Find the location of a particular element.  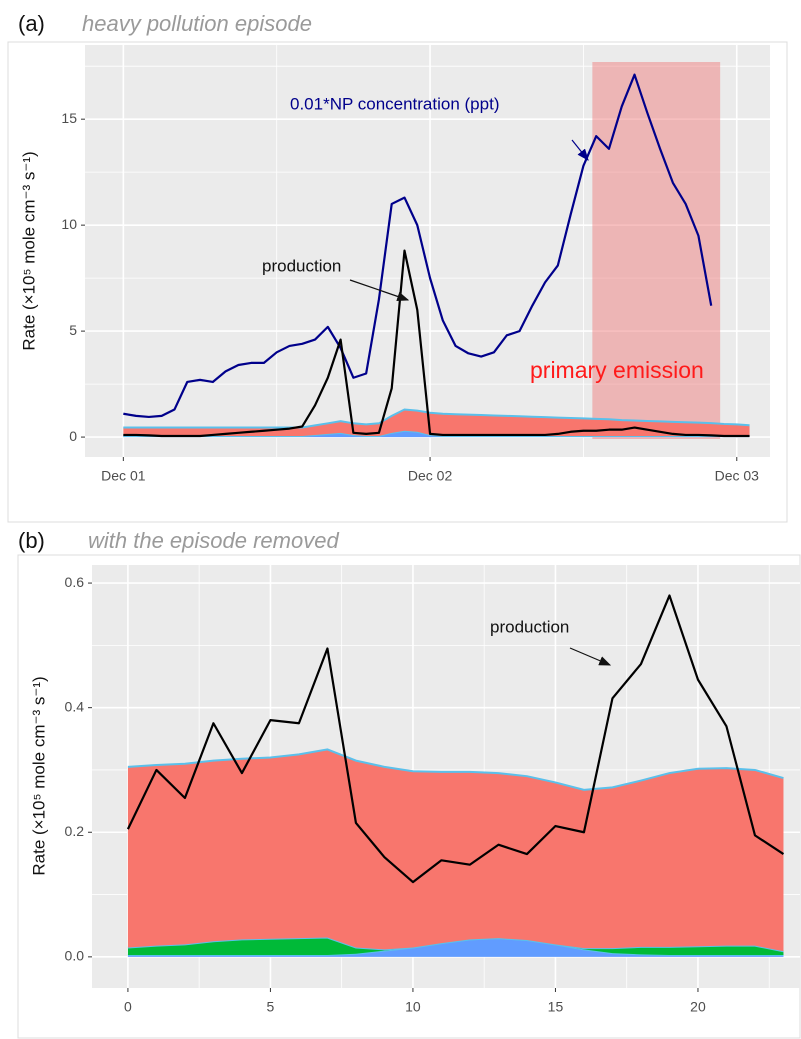

x-tick-label: 15 is located at coordinates (556, 1007).